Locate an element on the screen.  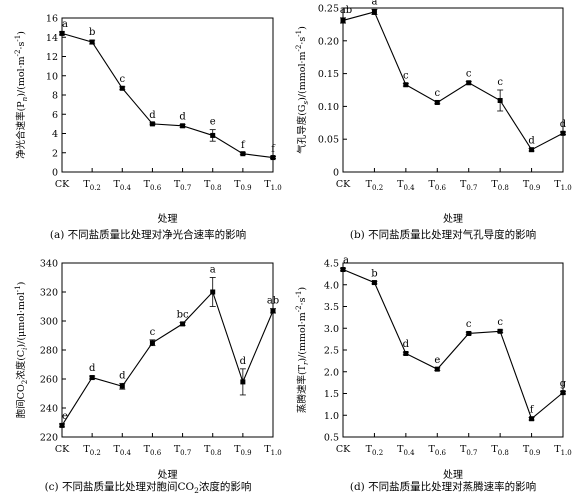
y-tick-label: 0.5 is located at coordinates (331, 438).